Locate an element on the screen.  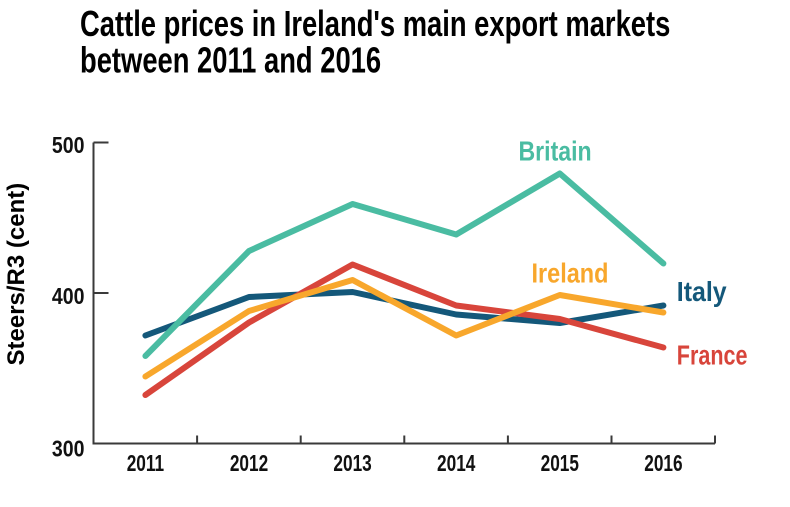
svg-text: 500 is located at coordinates (68, 145).